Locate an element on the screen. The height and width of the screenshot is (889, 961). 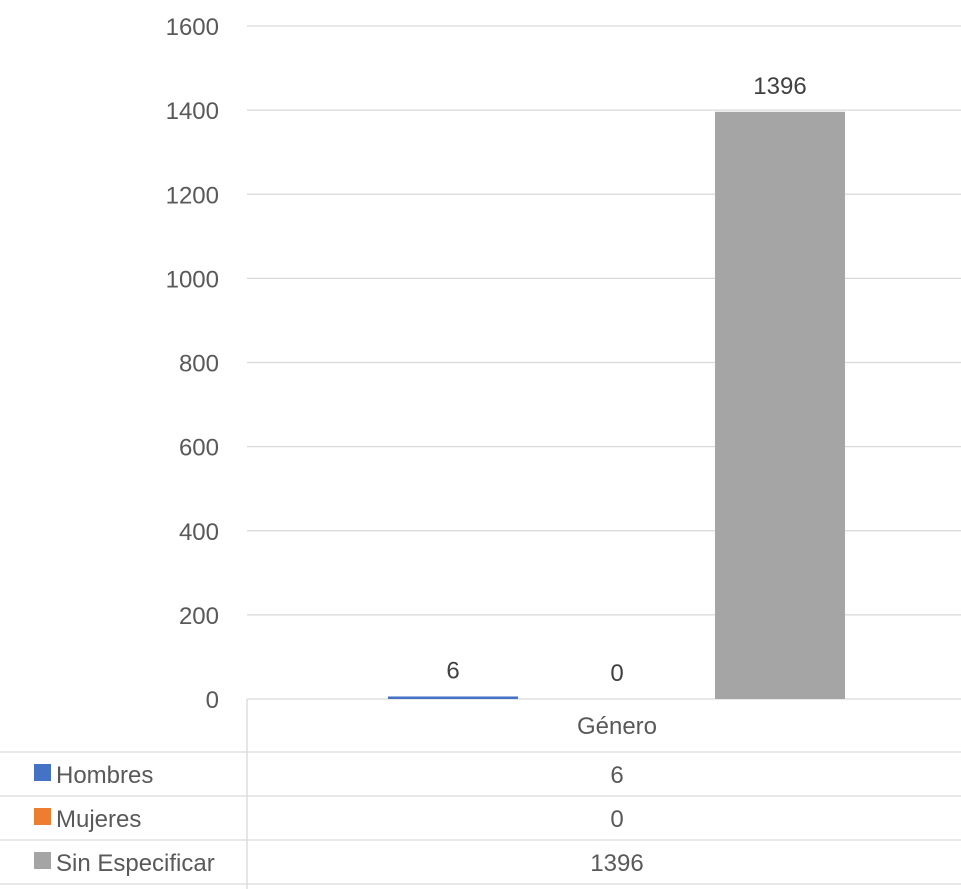
y-tick-label-600: 600 is located at coordinates (199, 448).